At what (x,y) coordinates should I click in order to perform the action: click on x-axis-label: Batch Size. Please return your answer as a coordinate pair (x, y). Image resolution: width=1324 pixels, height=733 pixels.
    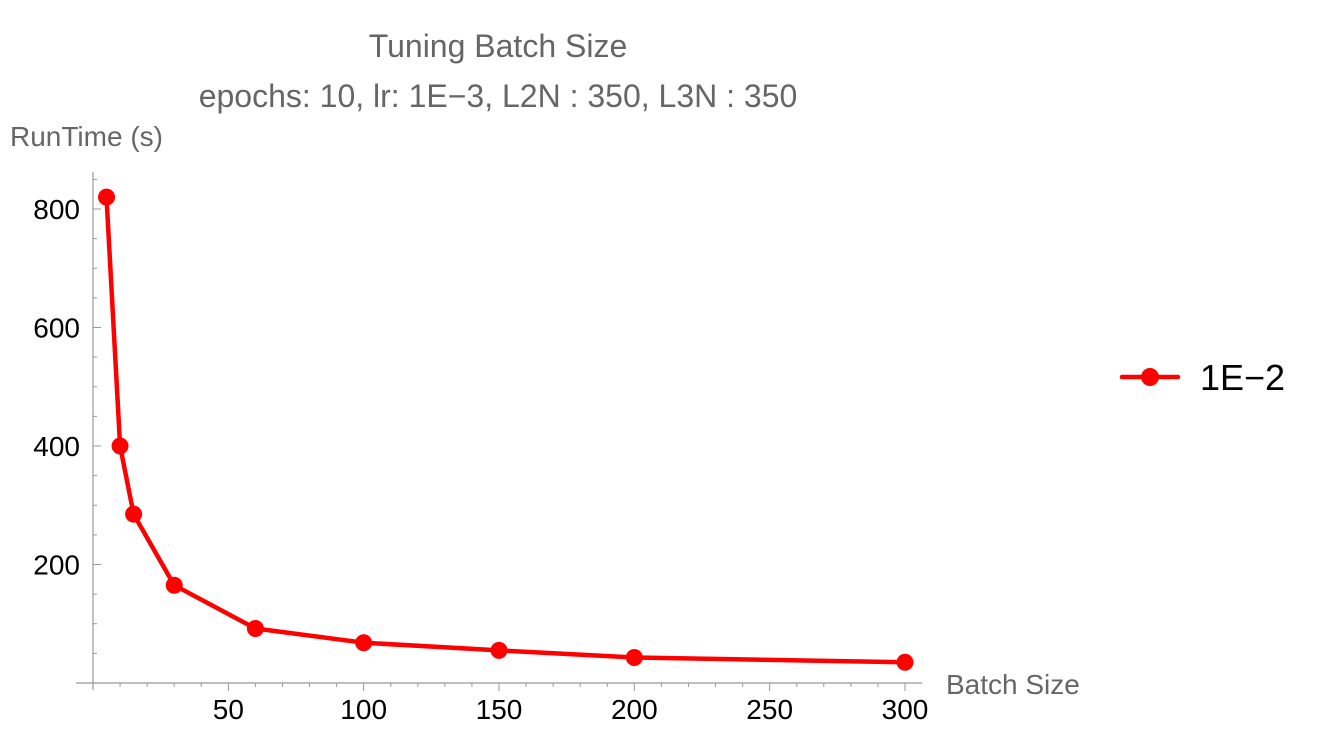
    Looking at the image, I should click on (1013, 684).